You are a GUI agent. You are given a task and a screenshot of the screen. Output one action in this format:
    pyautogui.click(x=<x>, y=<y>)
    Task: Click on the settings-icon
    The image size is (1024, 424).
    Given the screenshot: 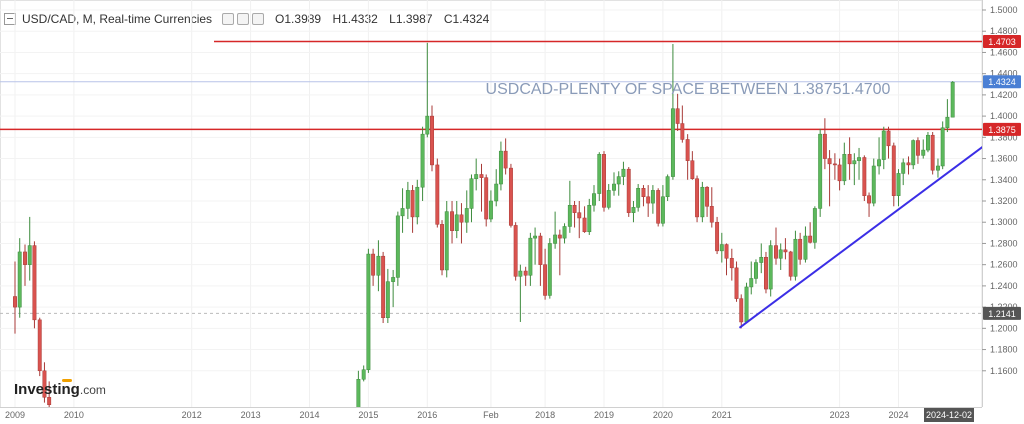 What is the action you would take?
    pyautogui.click(x=228, y=19)
    